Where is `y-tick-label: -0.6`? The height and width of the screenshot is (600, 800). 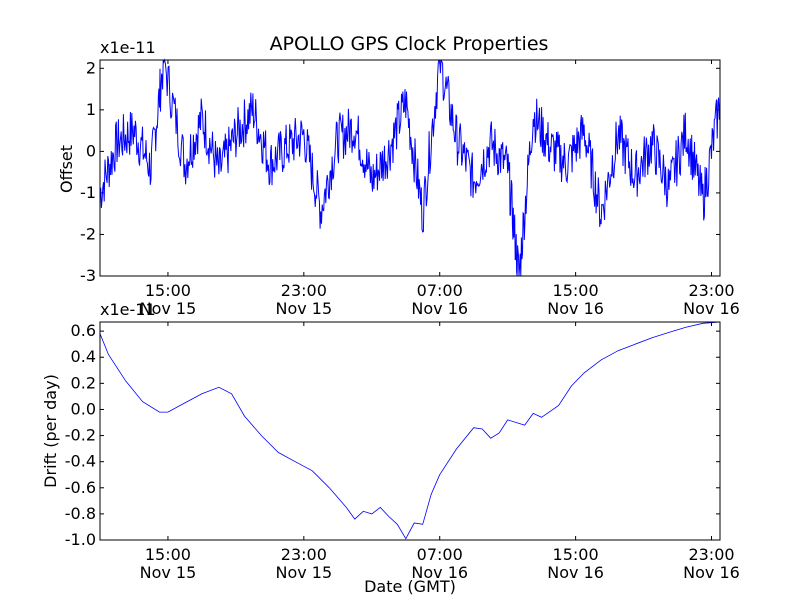
y-tick-label: -0.6 is located at coordinates (80, 487).